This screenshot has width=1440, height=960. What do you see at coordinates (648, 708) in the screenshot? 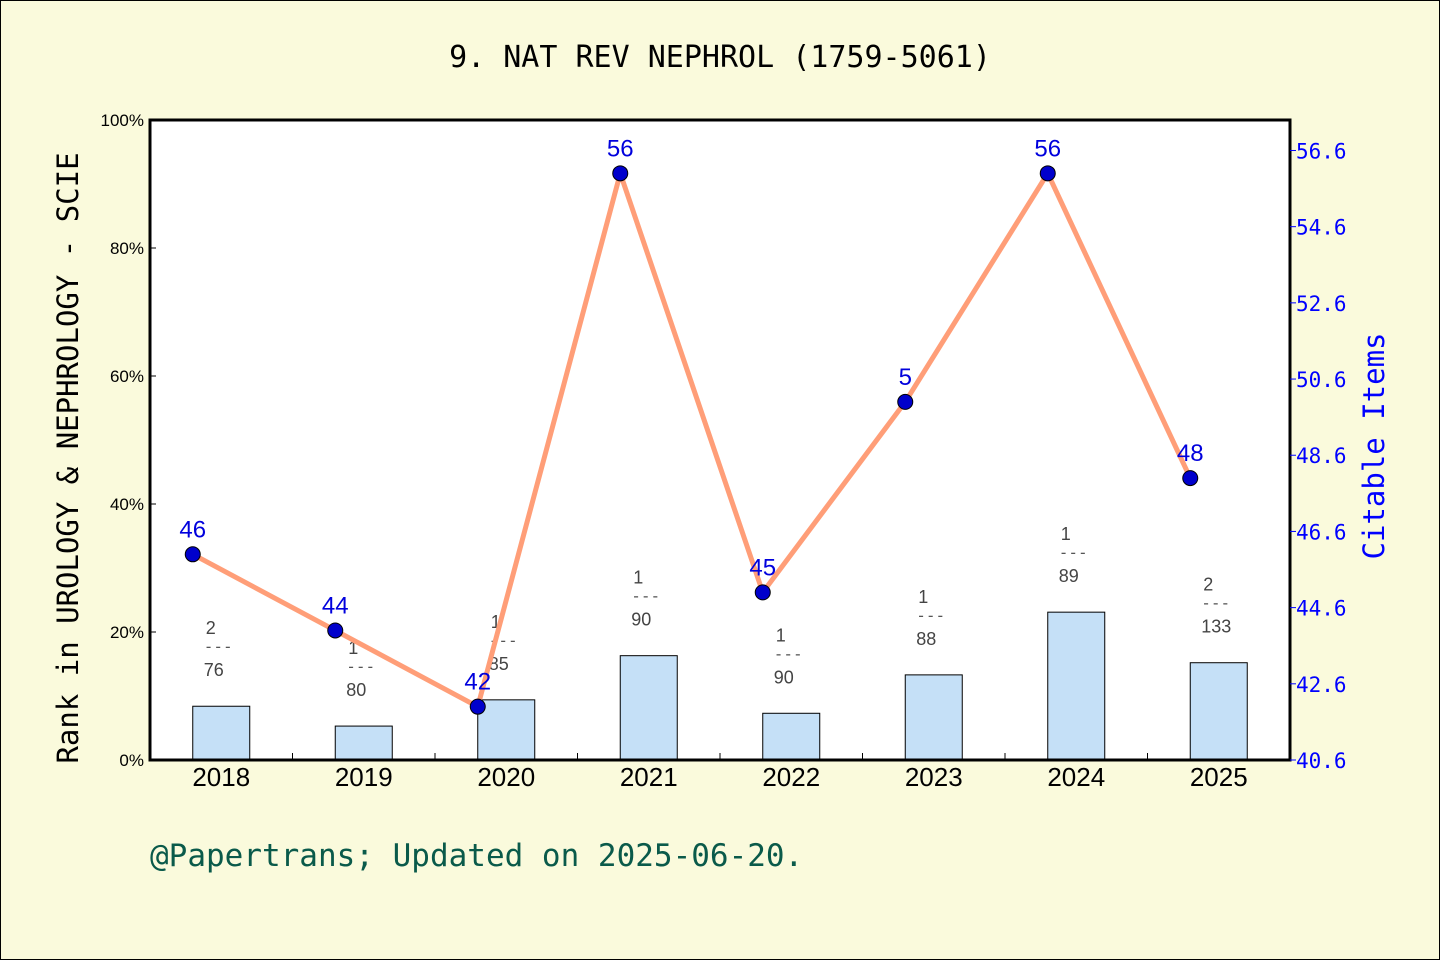
I see `bar-2021` at bounding box center [648, 708].